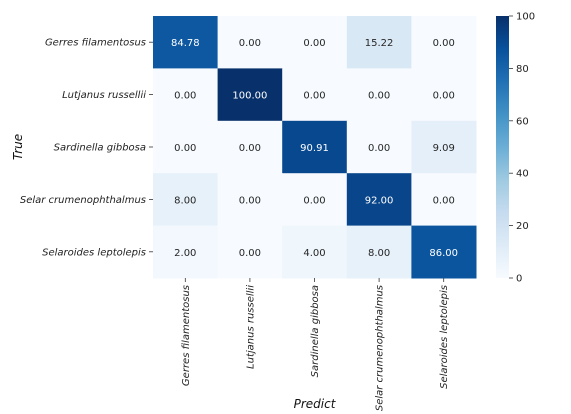  I want to click on cell-value-label: 100.00, so click(249, 96).